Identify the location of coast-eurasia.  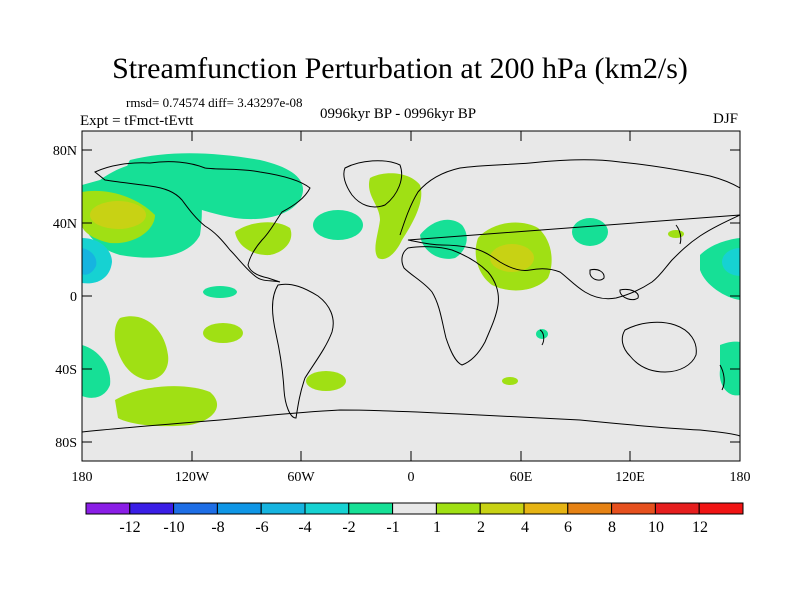
(569, 229).